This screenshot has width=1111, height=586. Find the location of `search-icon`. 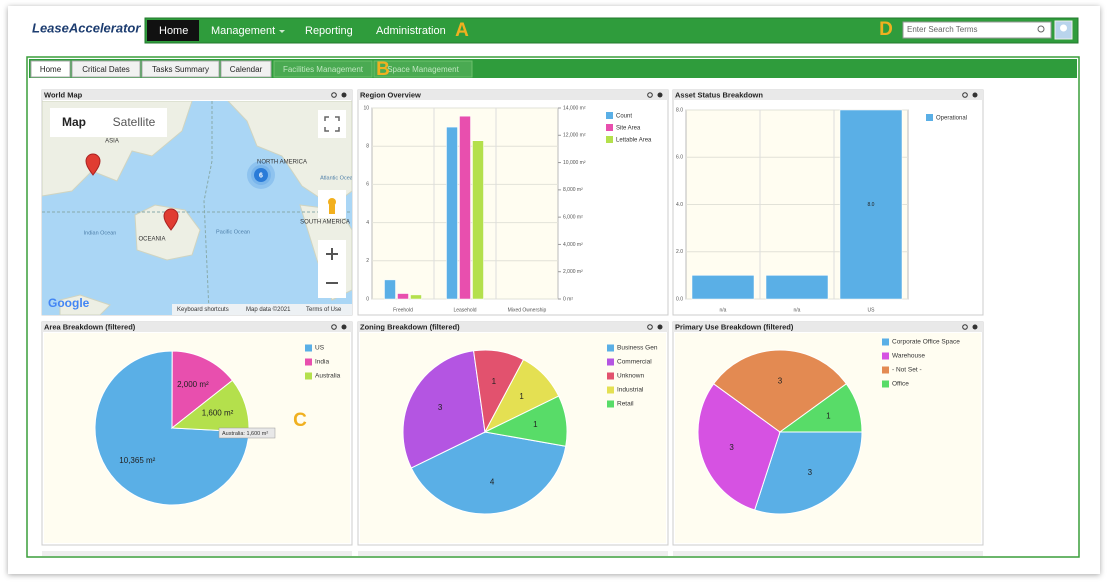

search-icon is located at coordinates (1041, 29).